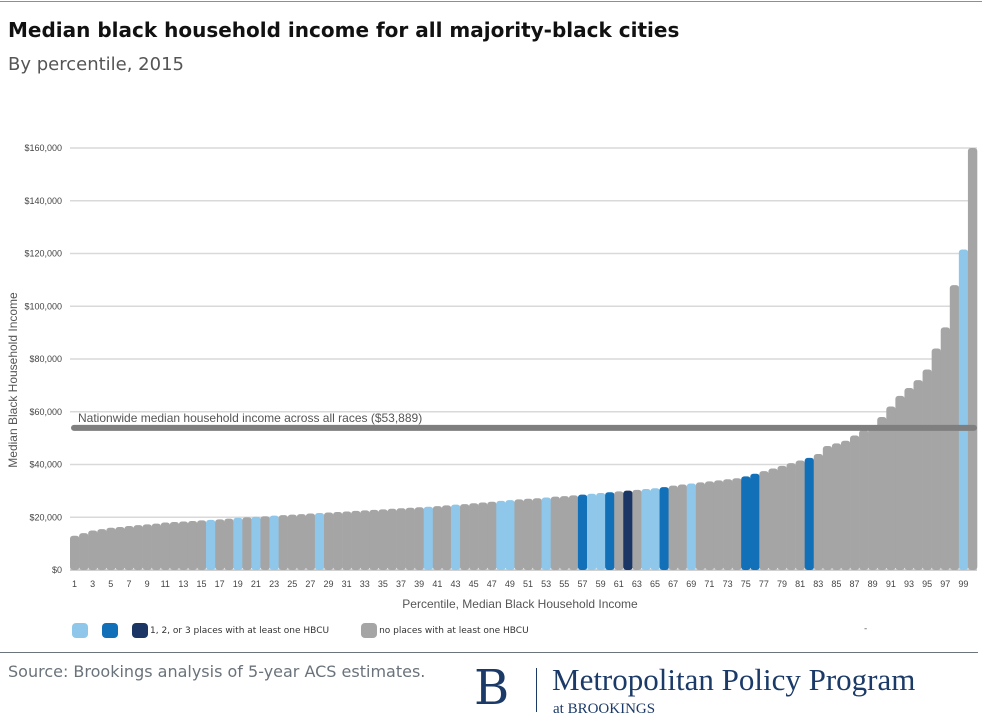 The image size is (982, 720). I want to click on x-tick-label: 29, so click(328, 584).